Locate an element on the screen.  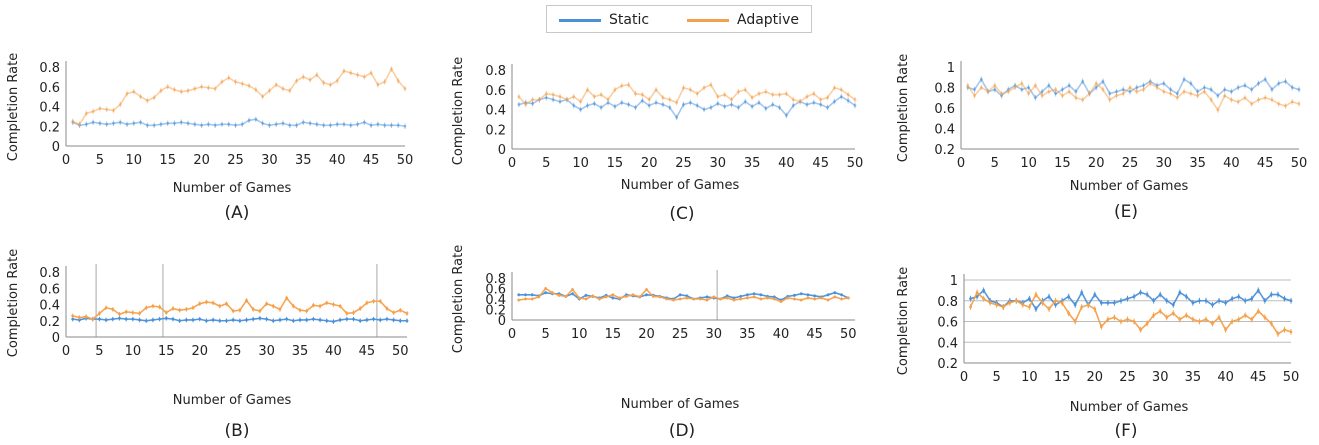
y-tick-label: 0 is located at coordinates (502, 321).